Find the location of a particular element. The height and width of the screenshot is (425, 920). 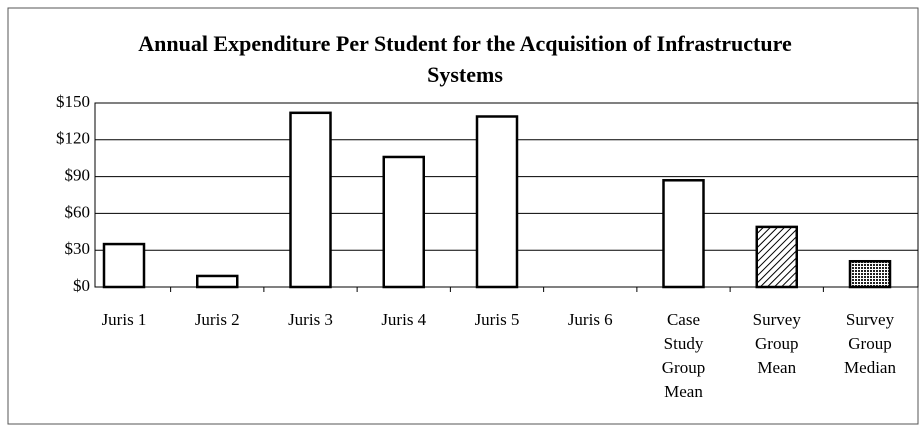

x-tick-label: Juris 2 is located at coordinates (217, 319).